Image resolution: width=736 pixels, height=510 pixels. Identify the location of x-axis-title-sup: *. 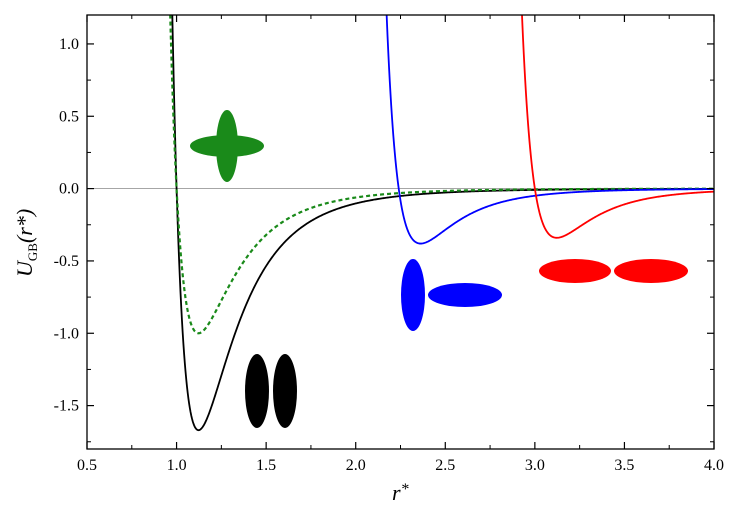
(405, 489).